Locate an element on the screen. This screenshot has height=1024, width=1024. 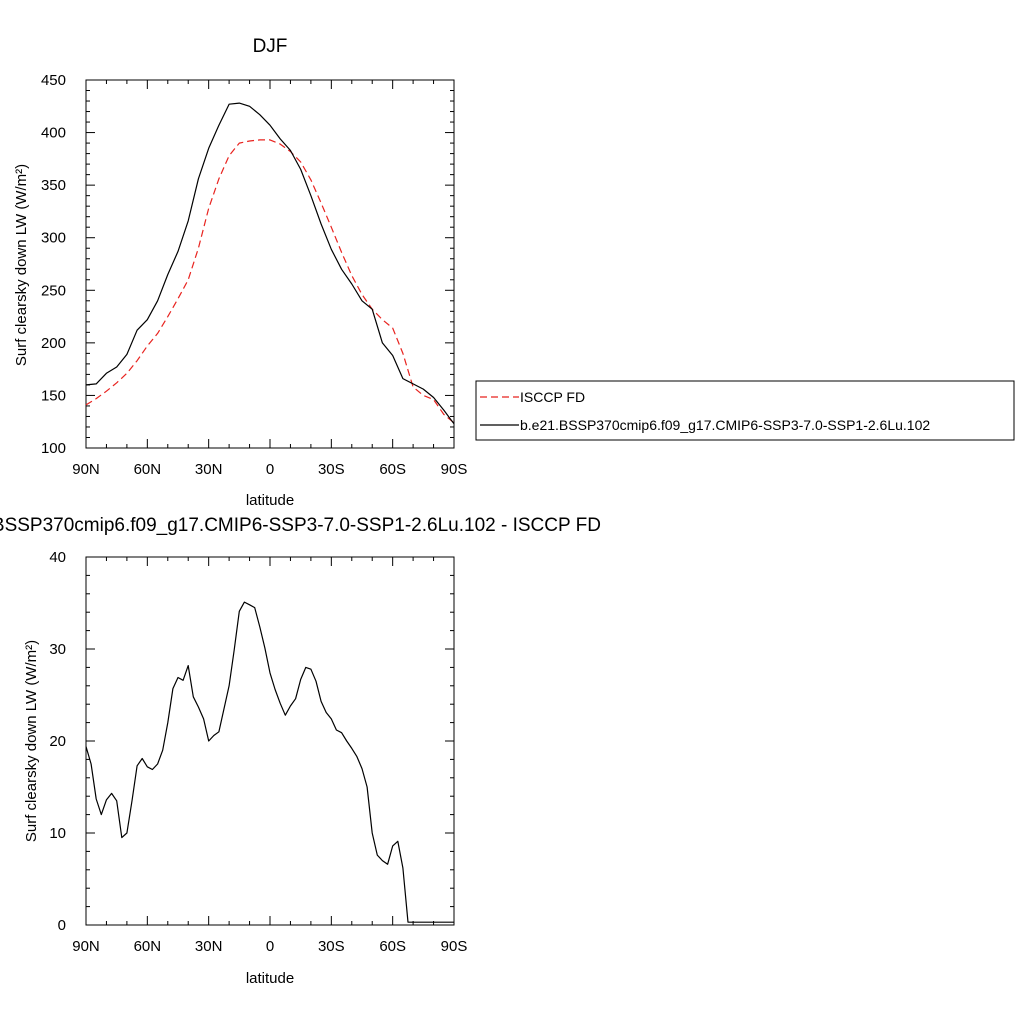
top-chart-plot-frame is located at coordinates (270, 264).